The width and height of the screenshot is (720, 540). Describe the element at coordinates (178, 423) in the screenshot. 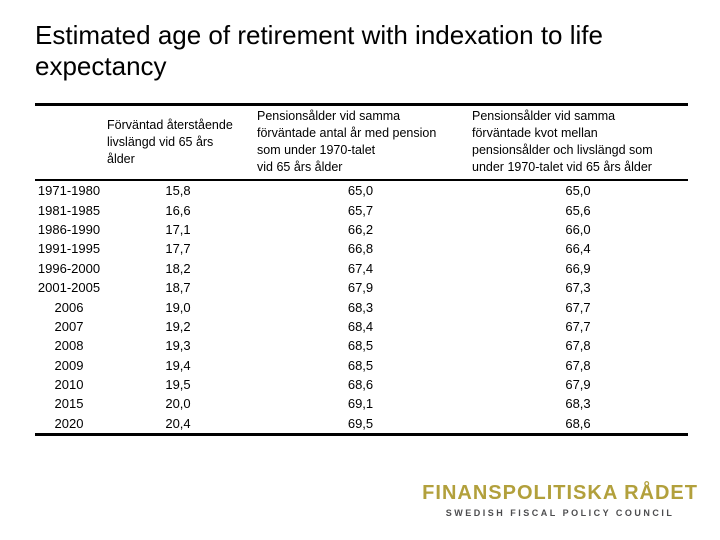

I see `remaining-life-cell: 20,4` at that location.